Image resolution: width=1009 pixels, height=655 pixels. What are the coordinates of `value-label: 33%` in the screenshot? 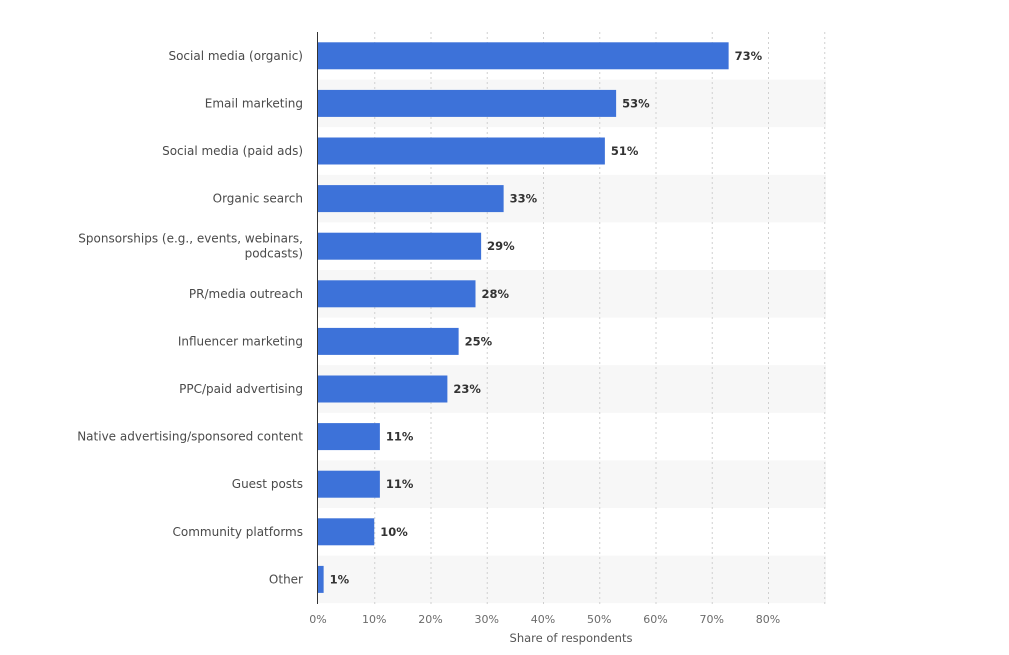 It's located at (524, 199).